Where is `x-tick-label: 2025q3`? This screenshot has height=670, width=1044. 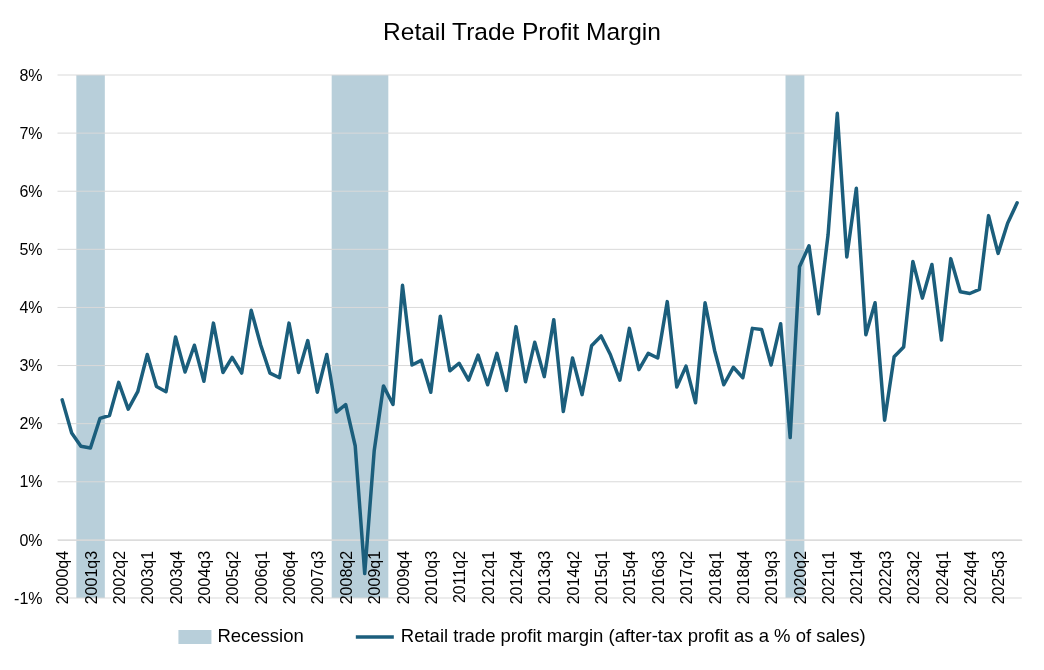 x-tick-label: 2025q3 is located at coordinates (999, 577).